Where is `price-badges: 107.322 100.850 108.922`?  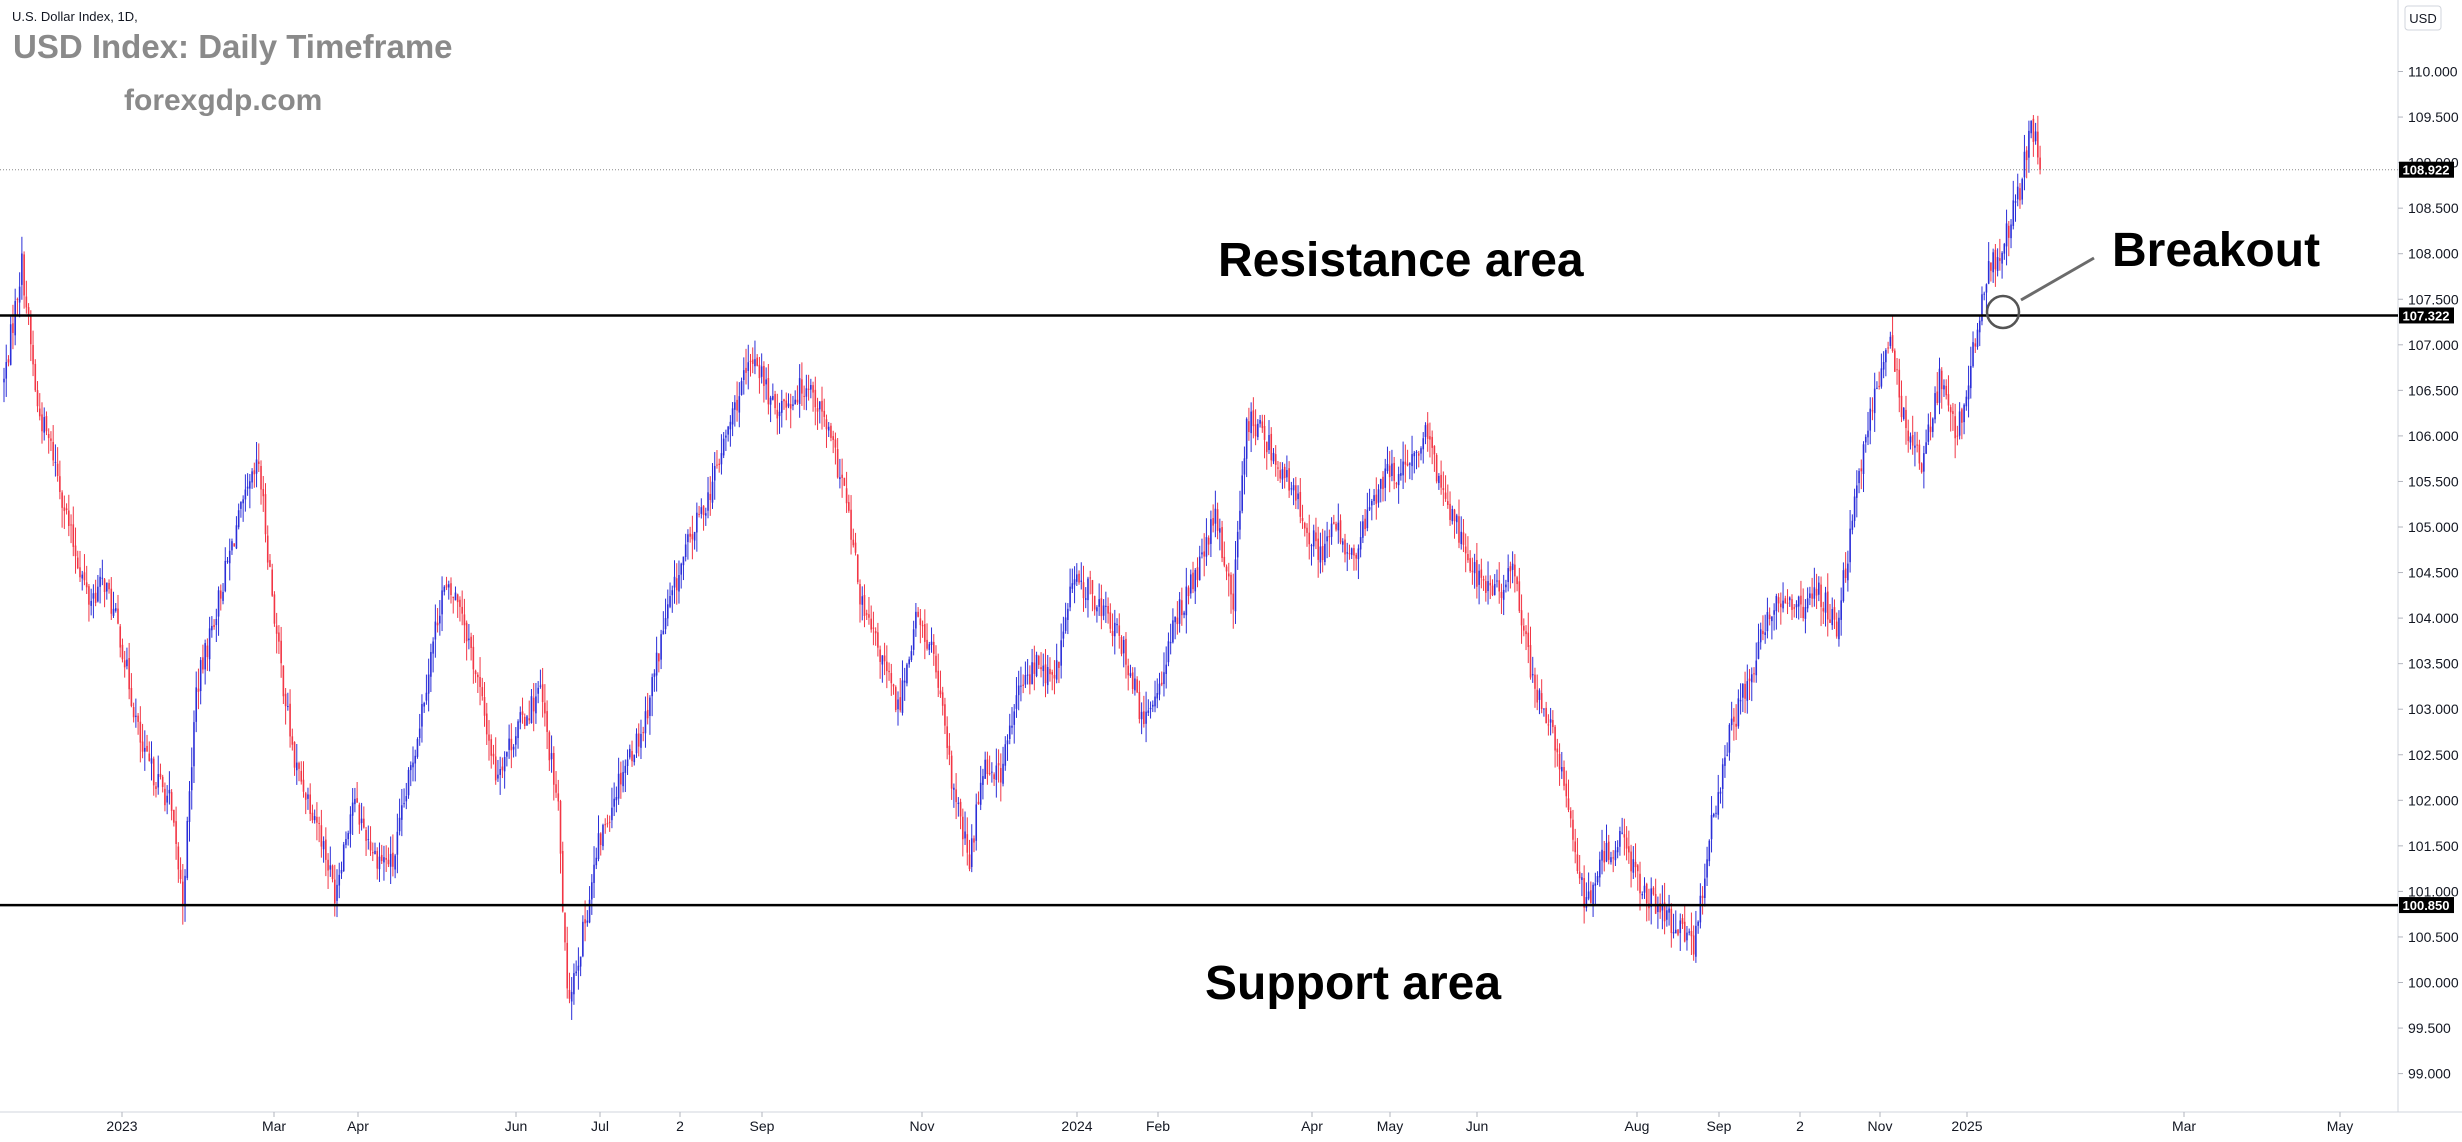
price-badges: 107.322 100.850 108.922 is located at coordinates (2426, 537).